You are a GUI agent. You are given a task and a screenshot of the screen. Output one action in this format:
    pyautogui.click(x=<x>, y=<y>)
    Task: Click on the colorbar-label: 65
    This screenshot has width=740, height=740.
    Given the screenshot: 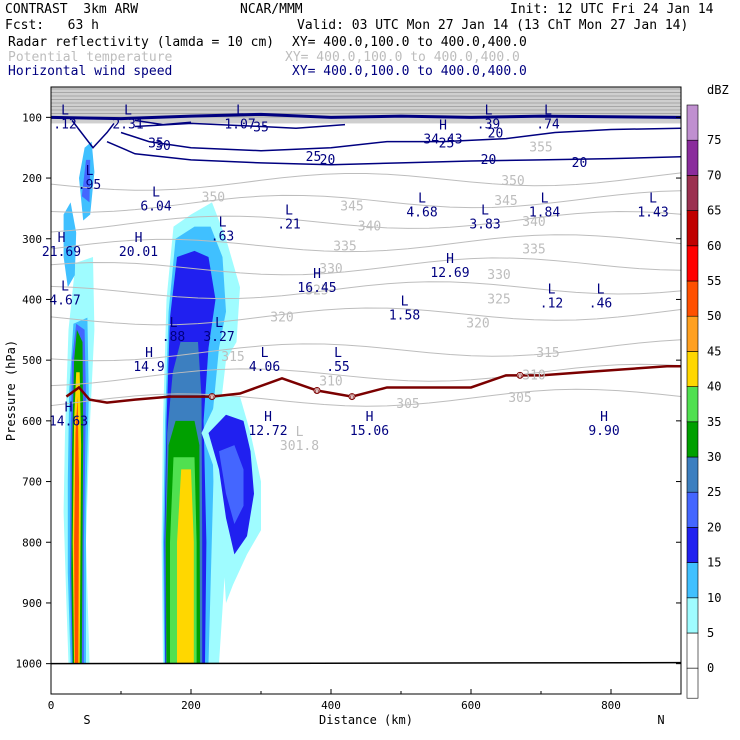 What is the action you would take?
    pyautogui.click(x=714, y=211)
    